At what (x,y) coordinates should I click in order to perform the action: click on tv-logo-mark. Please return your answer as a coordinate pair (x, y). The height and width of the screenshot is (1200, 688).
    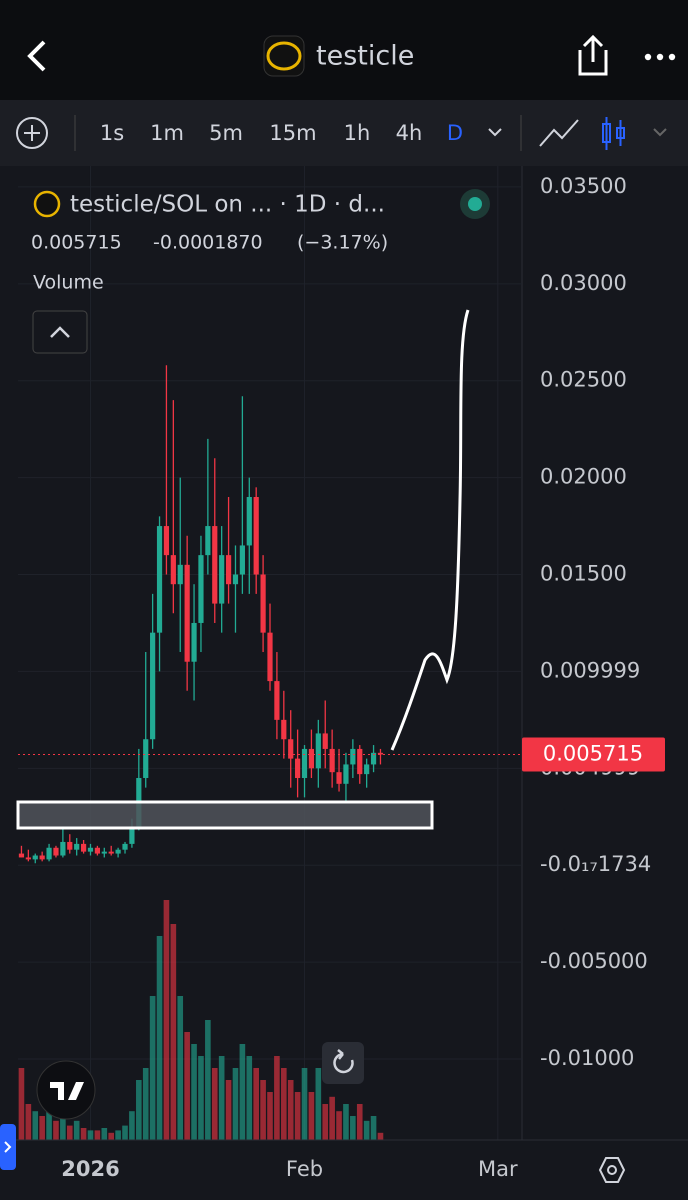
    Looking at the image, I should click on (67, 1091).